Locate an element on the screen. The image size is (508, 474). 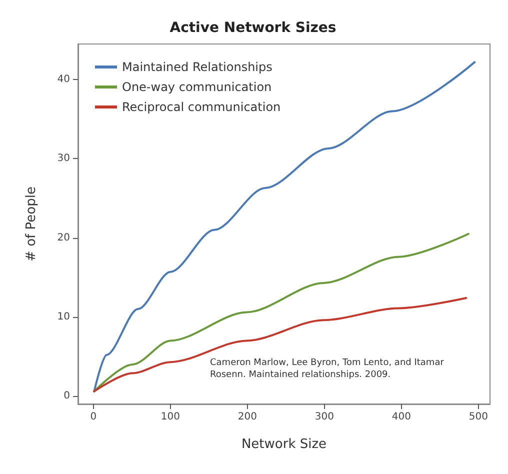
y-tick-label: 0 is located at coordinates (67, 396).